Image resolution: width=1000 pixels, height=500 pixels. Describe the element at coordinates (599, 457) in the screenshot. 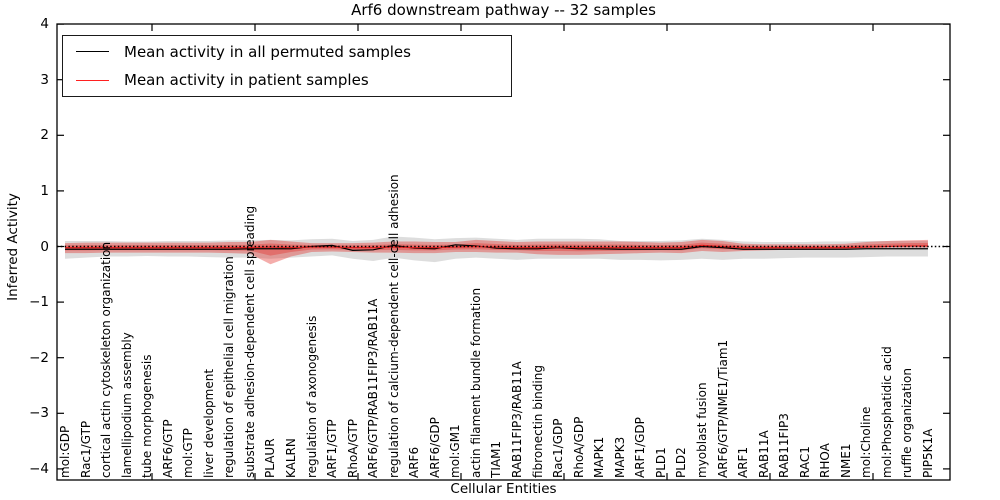

I see `x-tick-label: MAPK1` at that location.